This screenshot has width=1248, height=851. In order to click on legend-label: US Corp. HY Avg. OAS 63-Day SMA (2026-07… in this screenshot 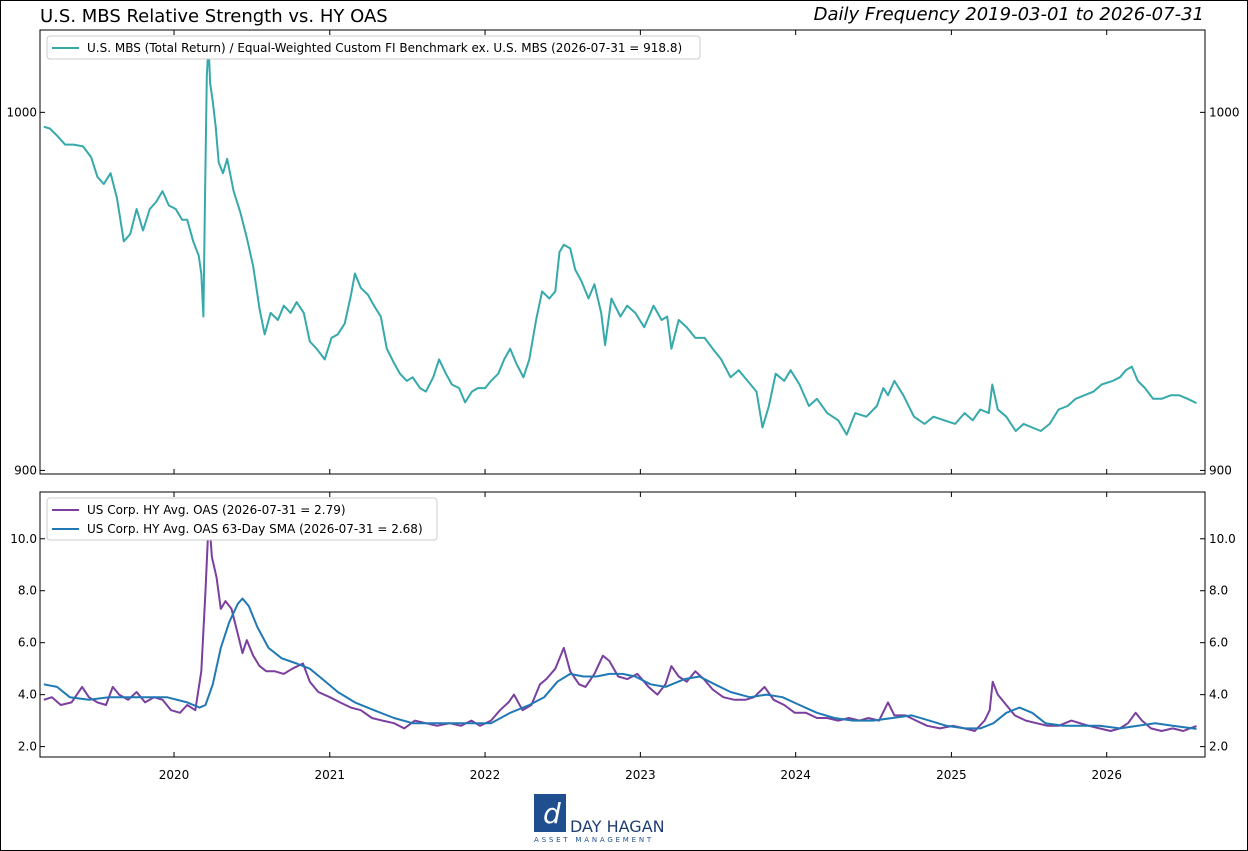, I will do `click(255, 529)`.